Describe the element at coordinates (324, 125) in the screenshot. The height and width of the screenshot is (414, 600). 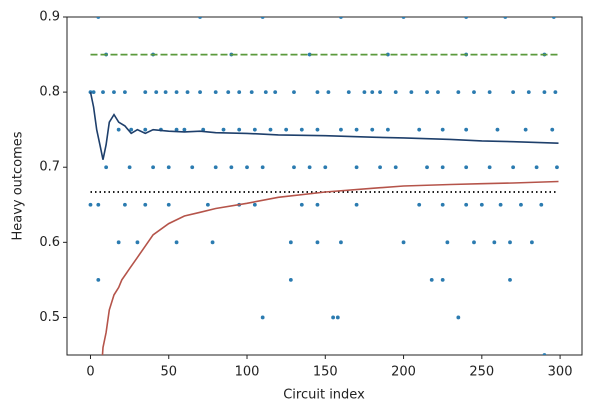
I see `line-series` at that location.